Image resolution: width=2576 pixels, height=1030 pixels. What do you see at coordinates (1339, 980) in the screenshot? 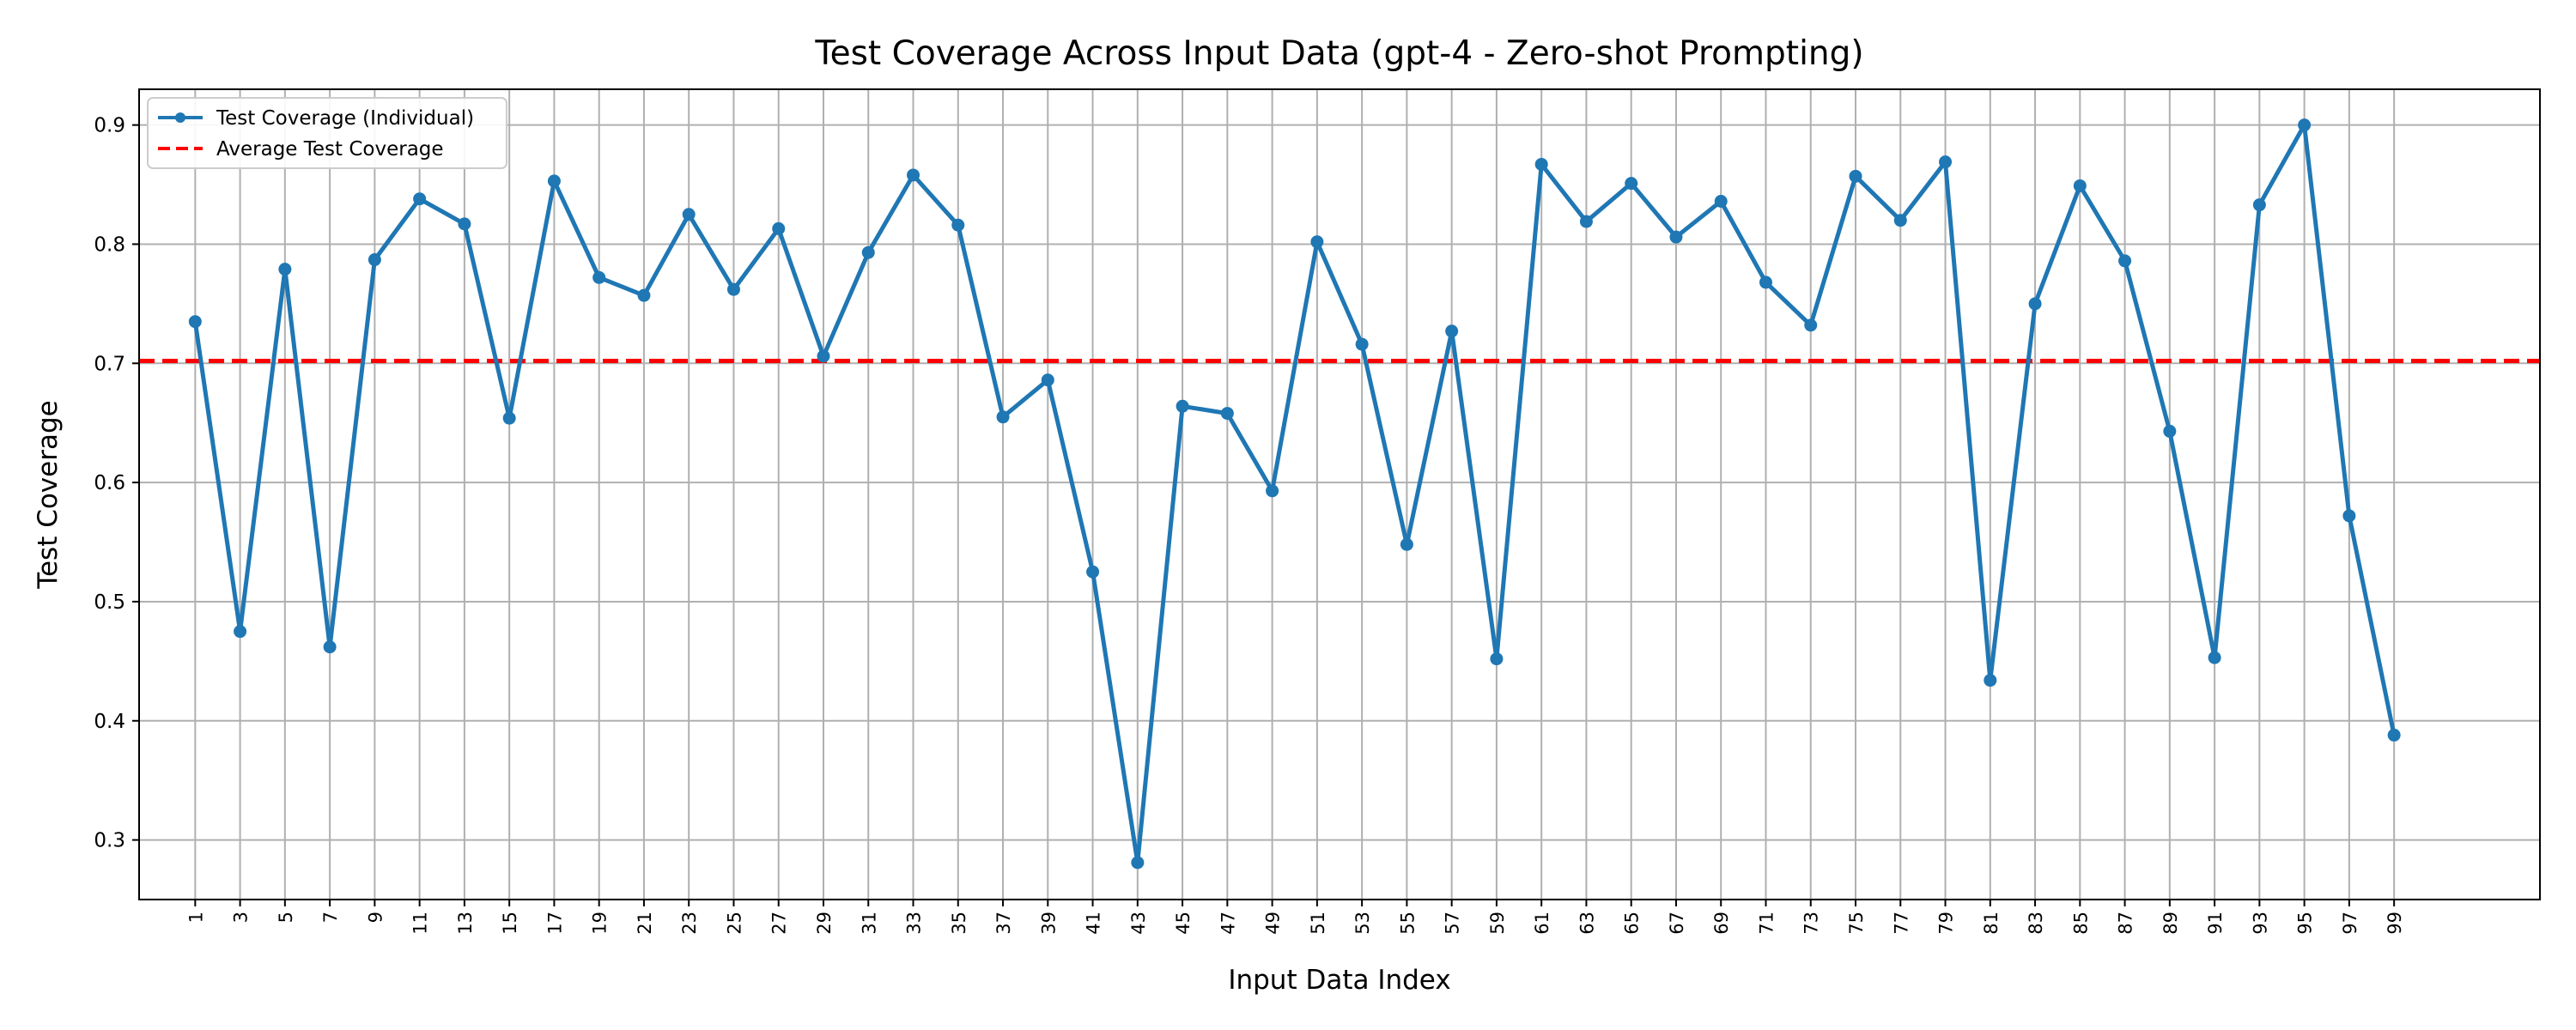
I see `x-axis-label: Input Data Index` at bounding box center [1339, 980].